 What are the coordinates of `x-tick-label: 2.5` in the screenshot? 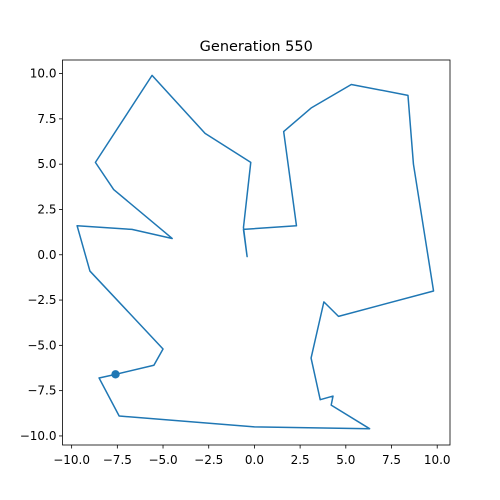 It's located at (300, 460).